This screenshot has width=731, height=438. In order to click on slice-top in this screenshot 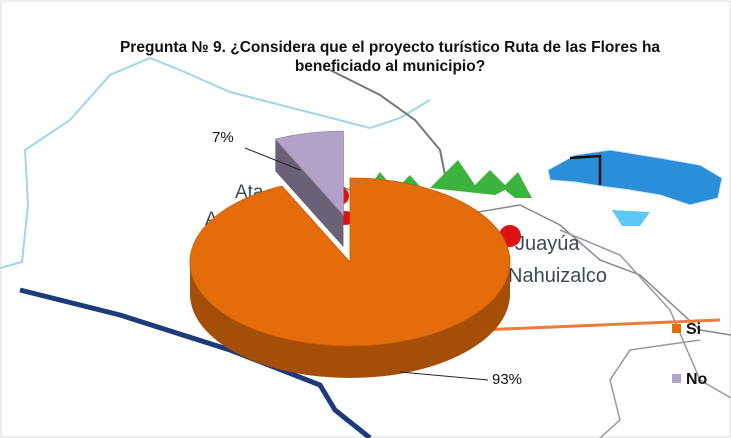, I will do `click(309, 173)`.